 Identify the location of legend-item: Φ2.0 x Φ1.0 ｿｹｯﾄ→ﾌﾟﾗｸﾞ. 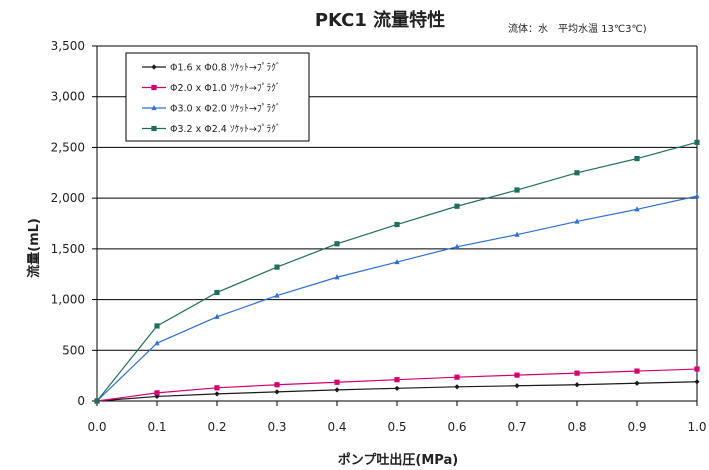
(211, 88).